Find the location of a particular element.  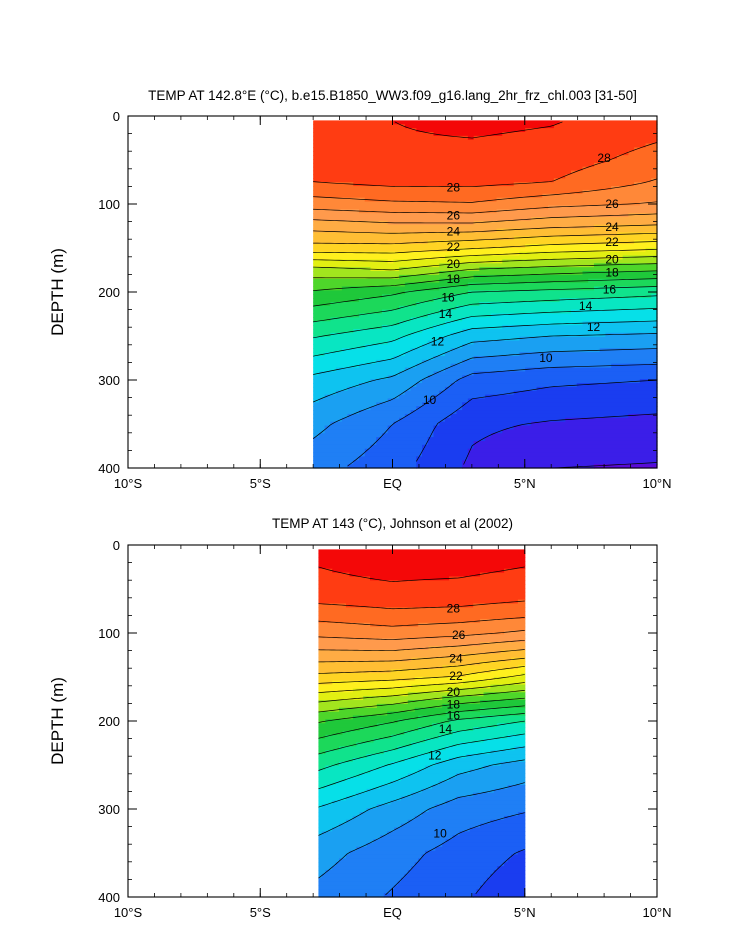

contour-fill is located at coordinates (422, 723).